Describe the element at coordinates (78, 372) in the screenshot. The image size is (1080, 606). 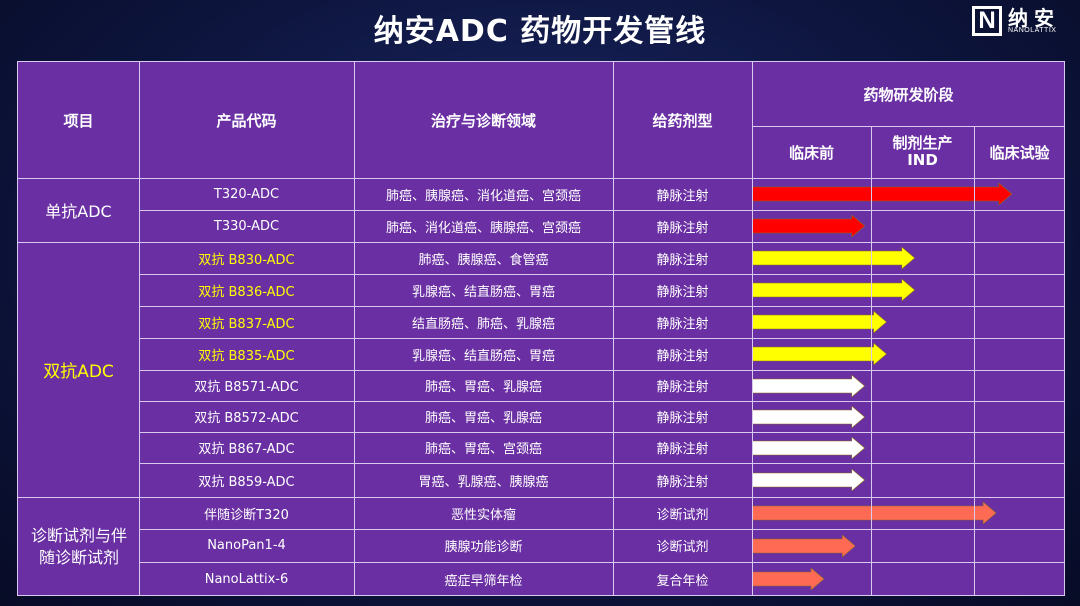
I see `group-label-bsab-adc: 双抗ADC` at that location.